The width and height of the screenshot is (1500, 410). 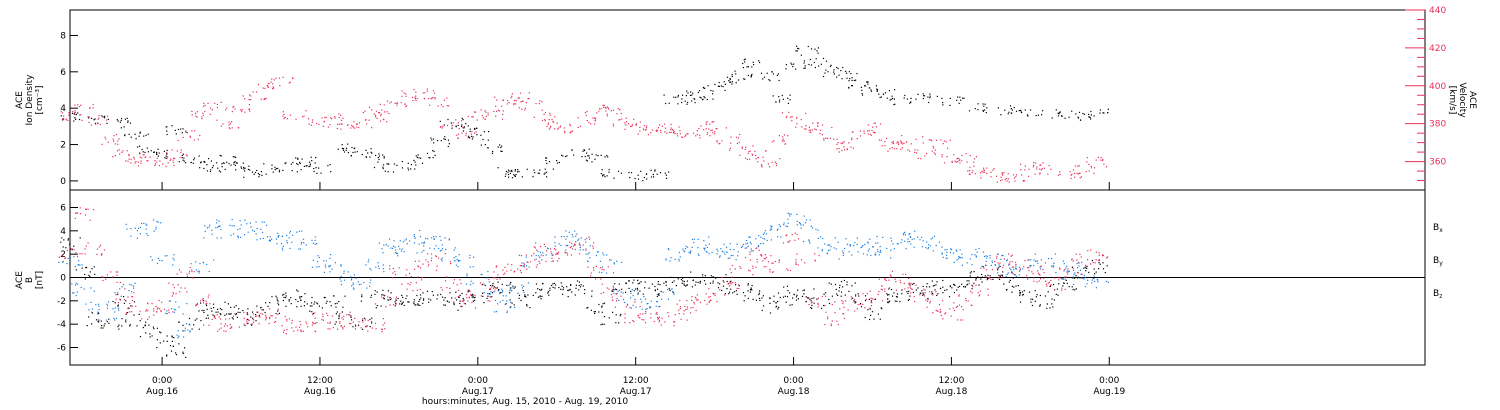 I want to click on velocity-axis-label-line3: [km/s], so click(x=1452, y=100).